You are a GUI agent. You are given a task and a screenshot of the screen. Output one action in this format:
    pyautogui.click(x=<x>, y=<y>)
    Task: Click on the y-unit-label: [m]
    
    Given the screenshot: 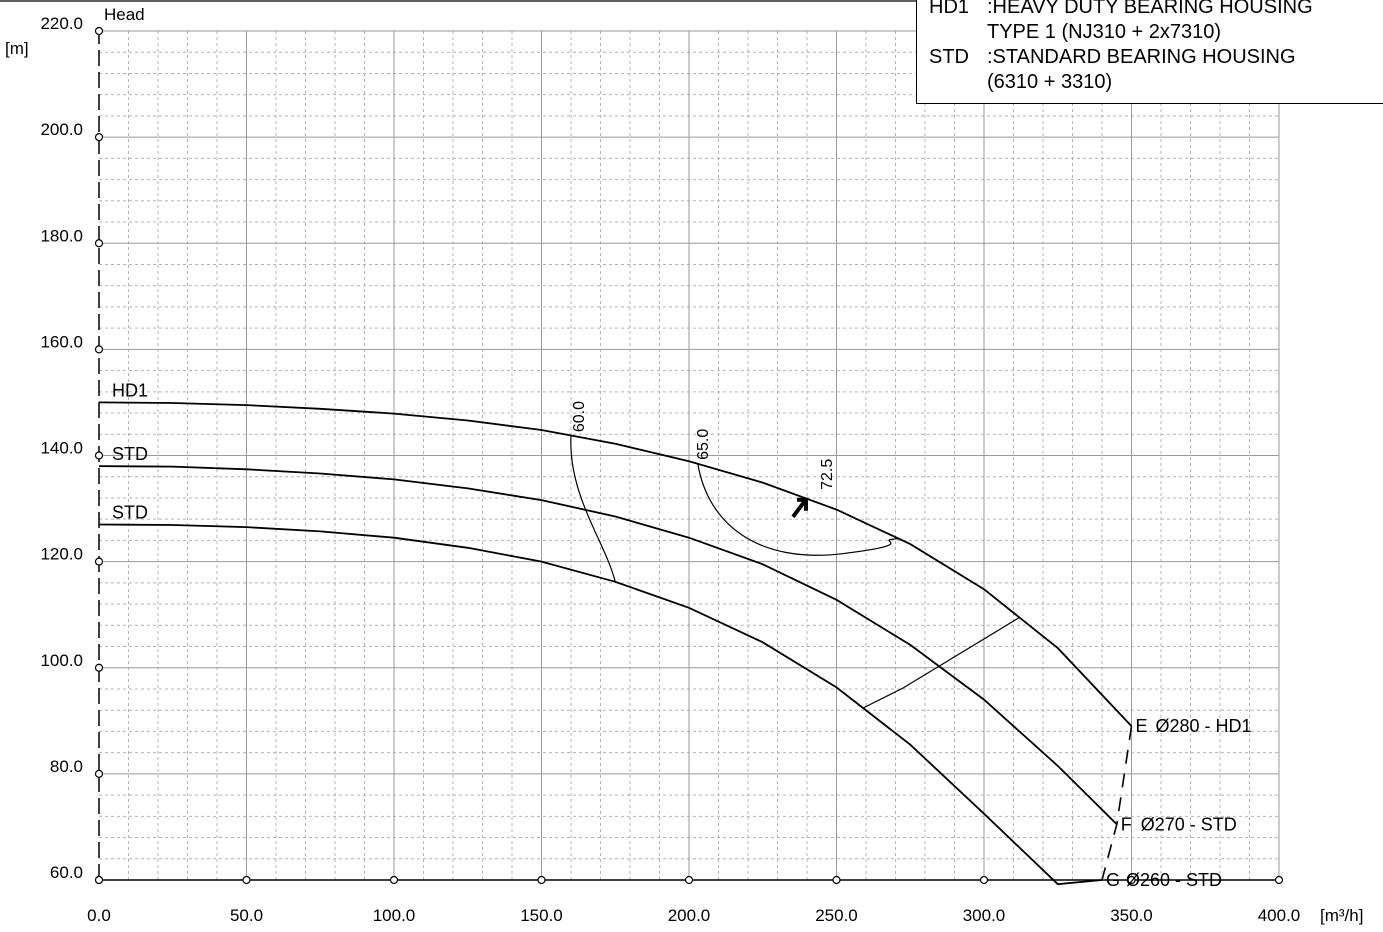 What is the action you would take?
    pyautogui.click(x=17, y=48)
    